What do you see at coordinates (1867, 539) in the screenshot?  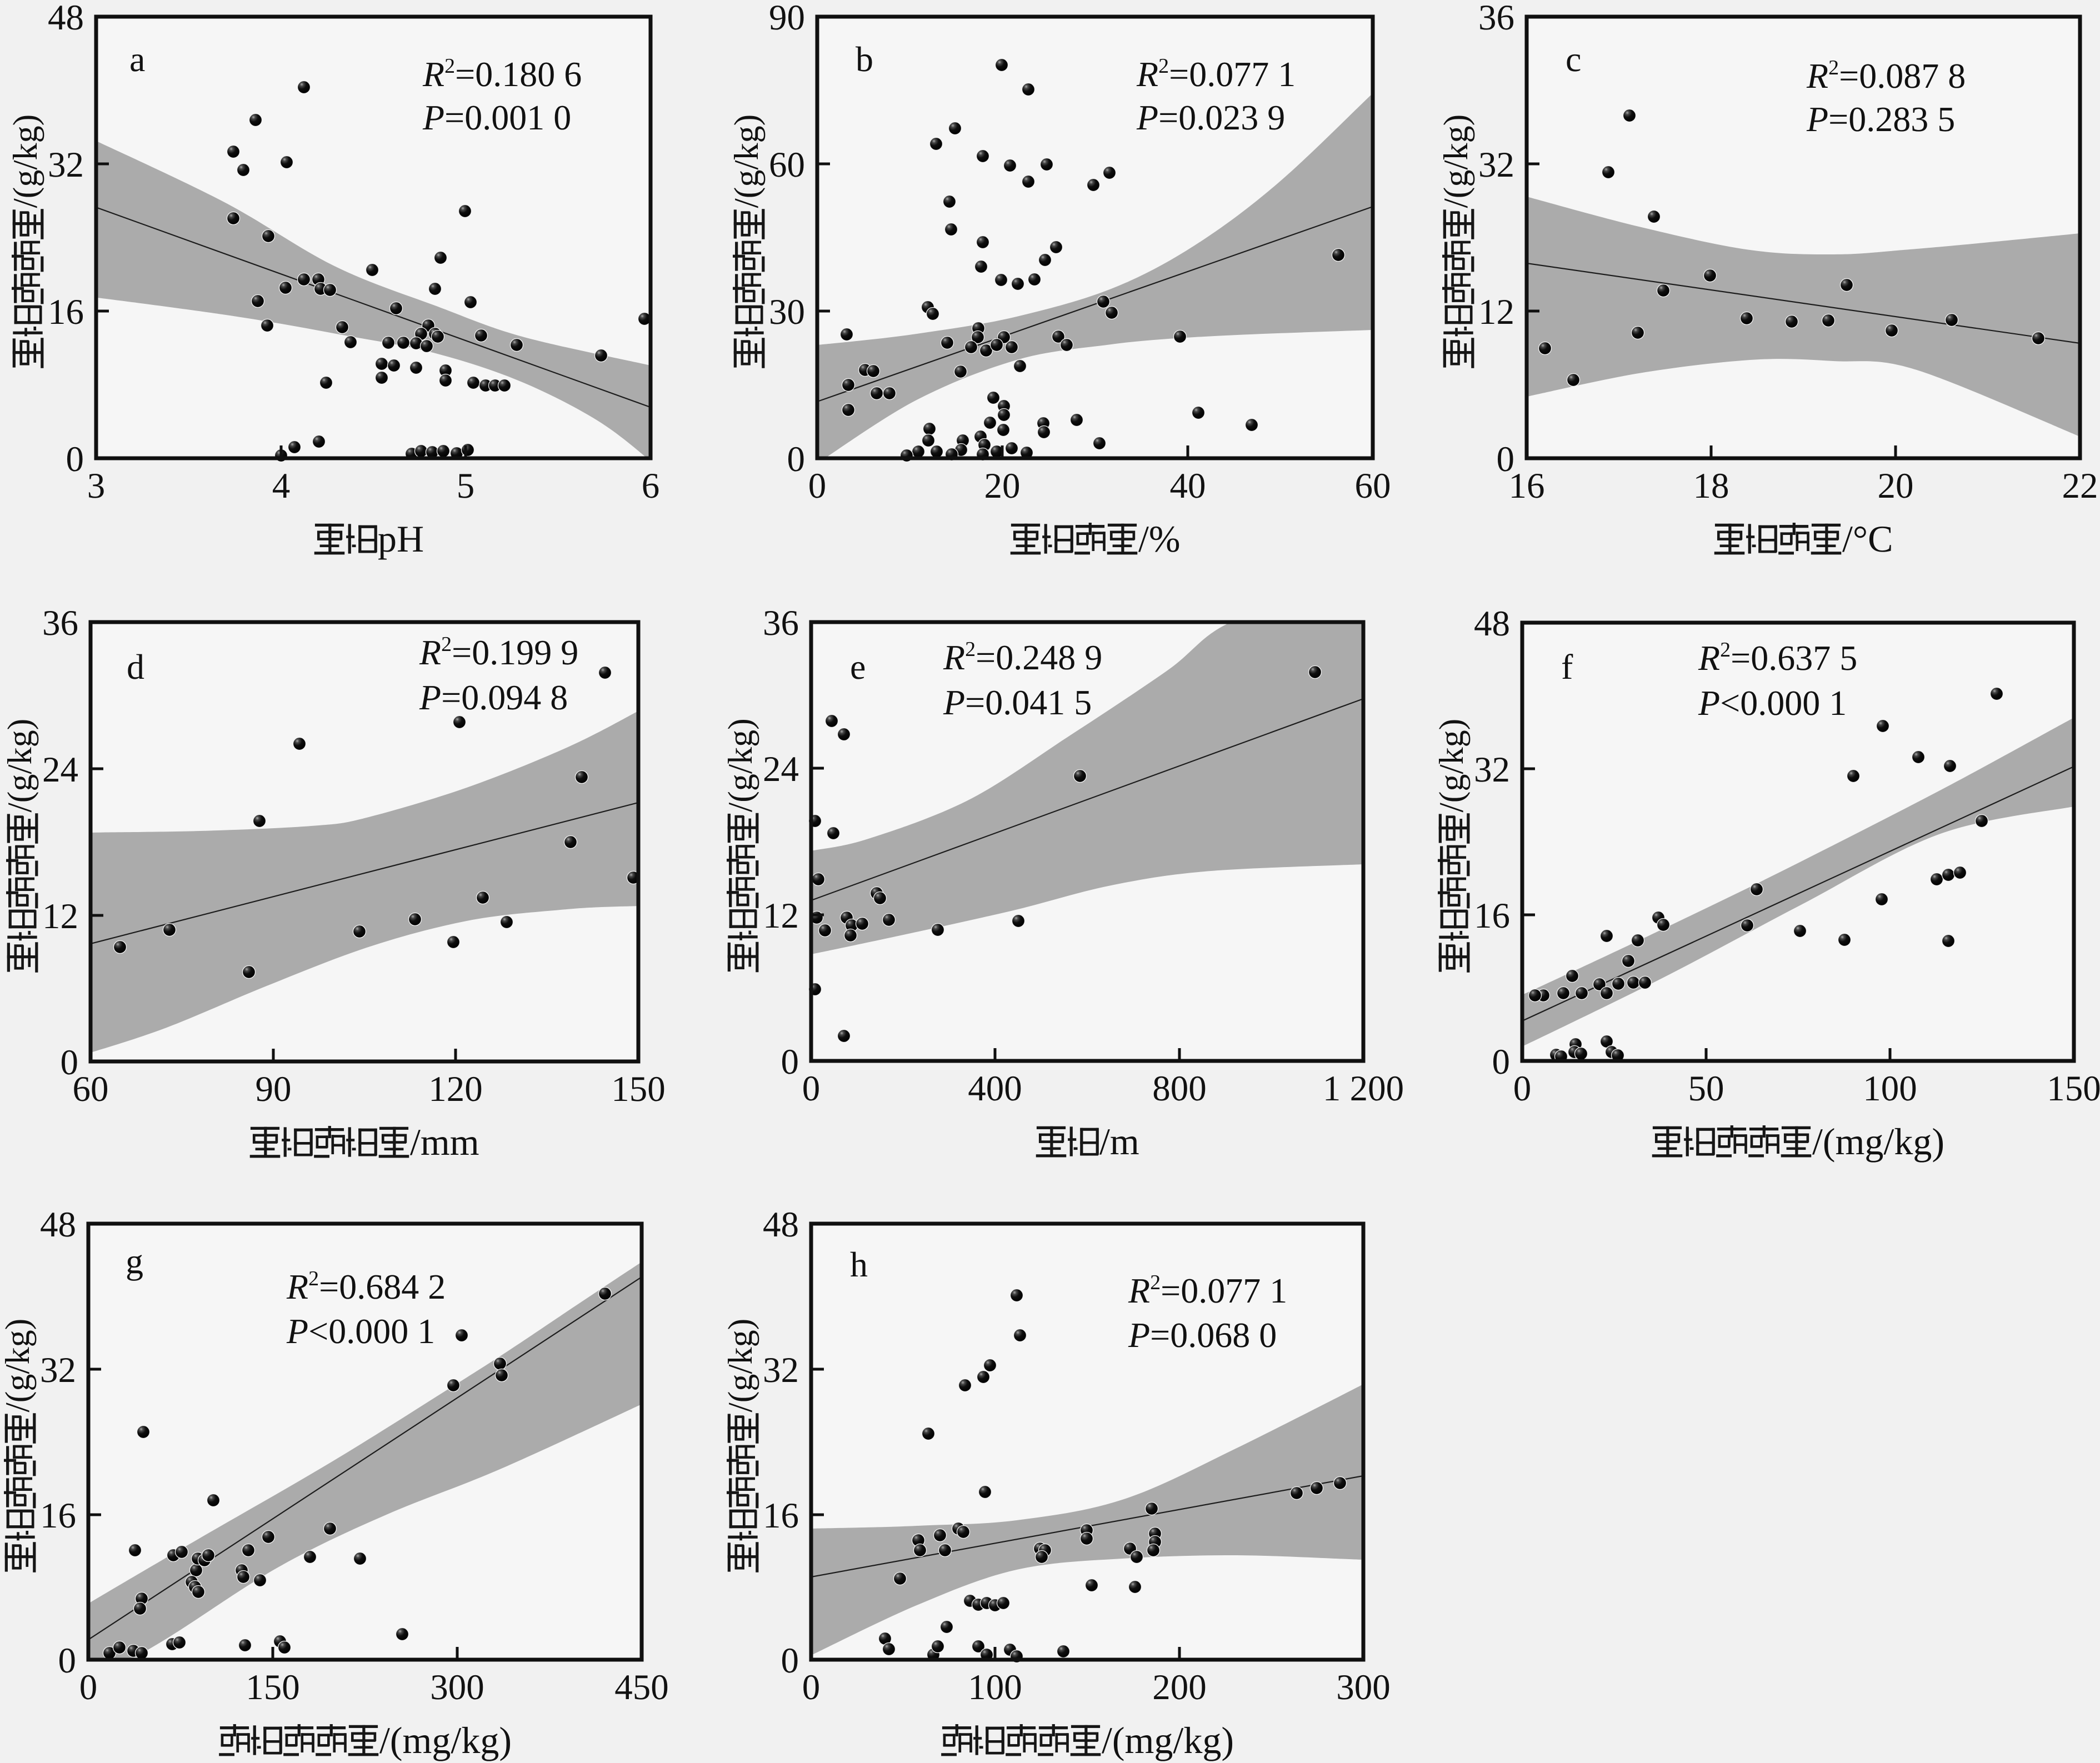 I see `svg-text: /°C` at bounding box center [1867, 539].